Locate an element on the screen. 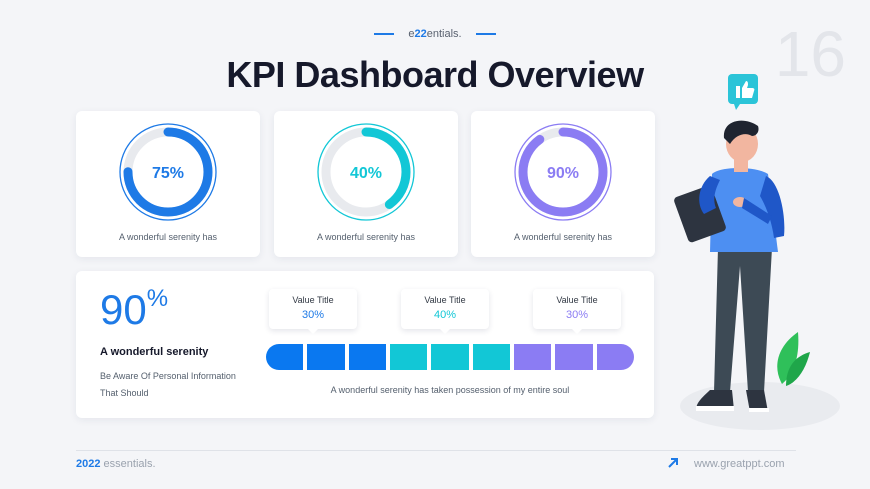 This screenshot has height=489, width=870. value-tooltip-3: Value Title 30% is located at coordinates (577, 311).